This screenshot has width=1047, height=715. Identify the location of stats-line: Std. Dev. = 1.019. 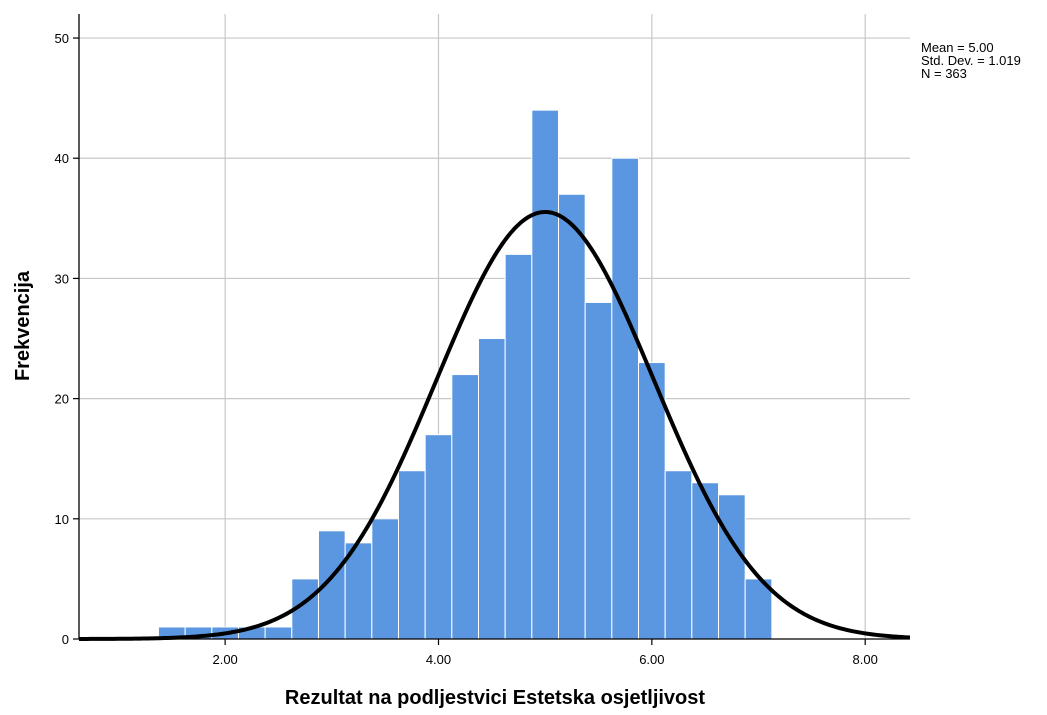
(971, 60).